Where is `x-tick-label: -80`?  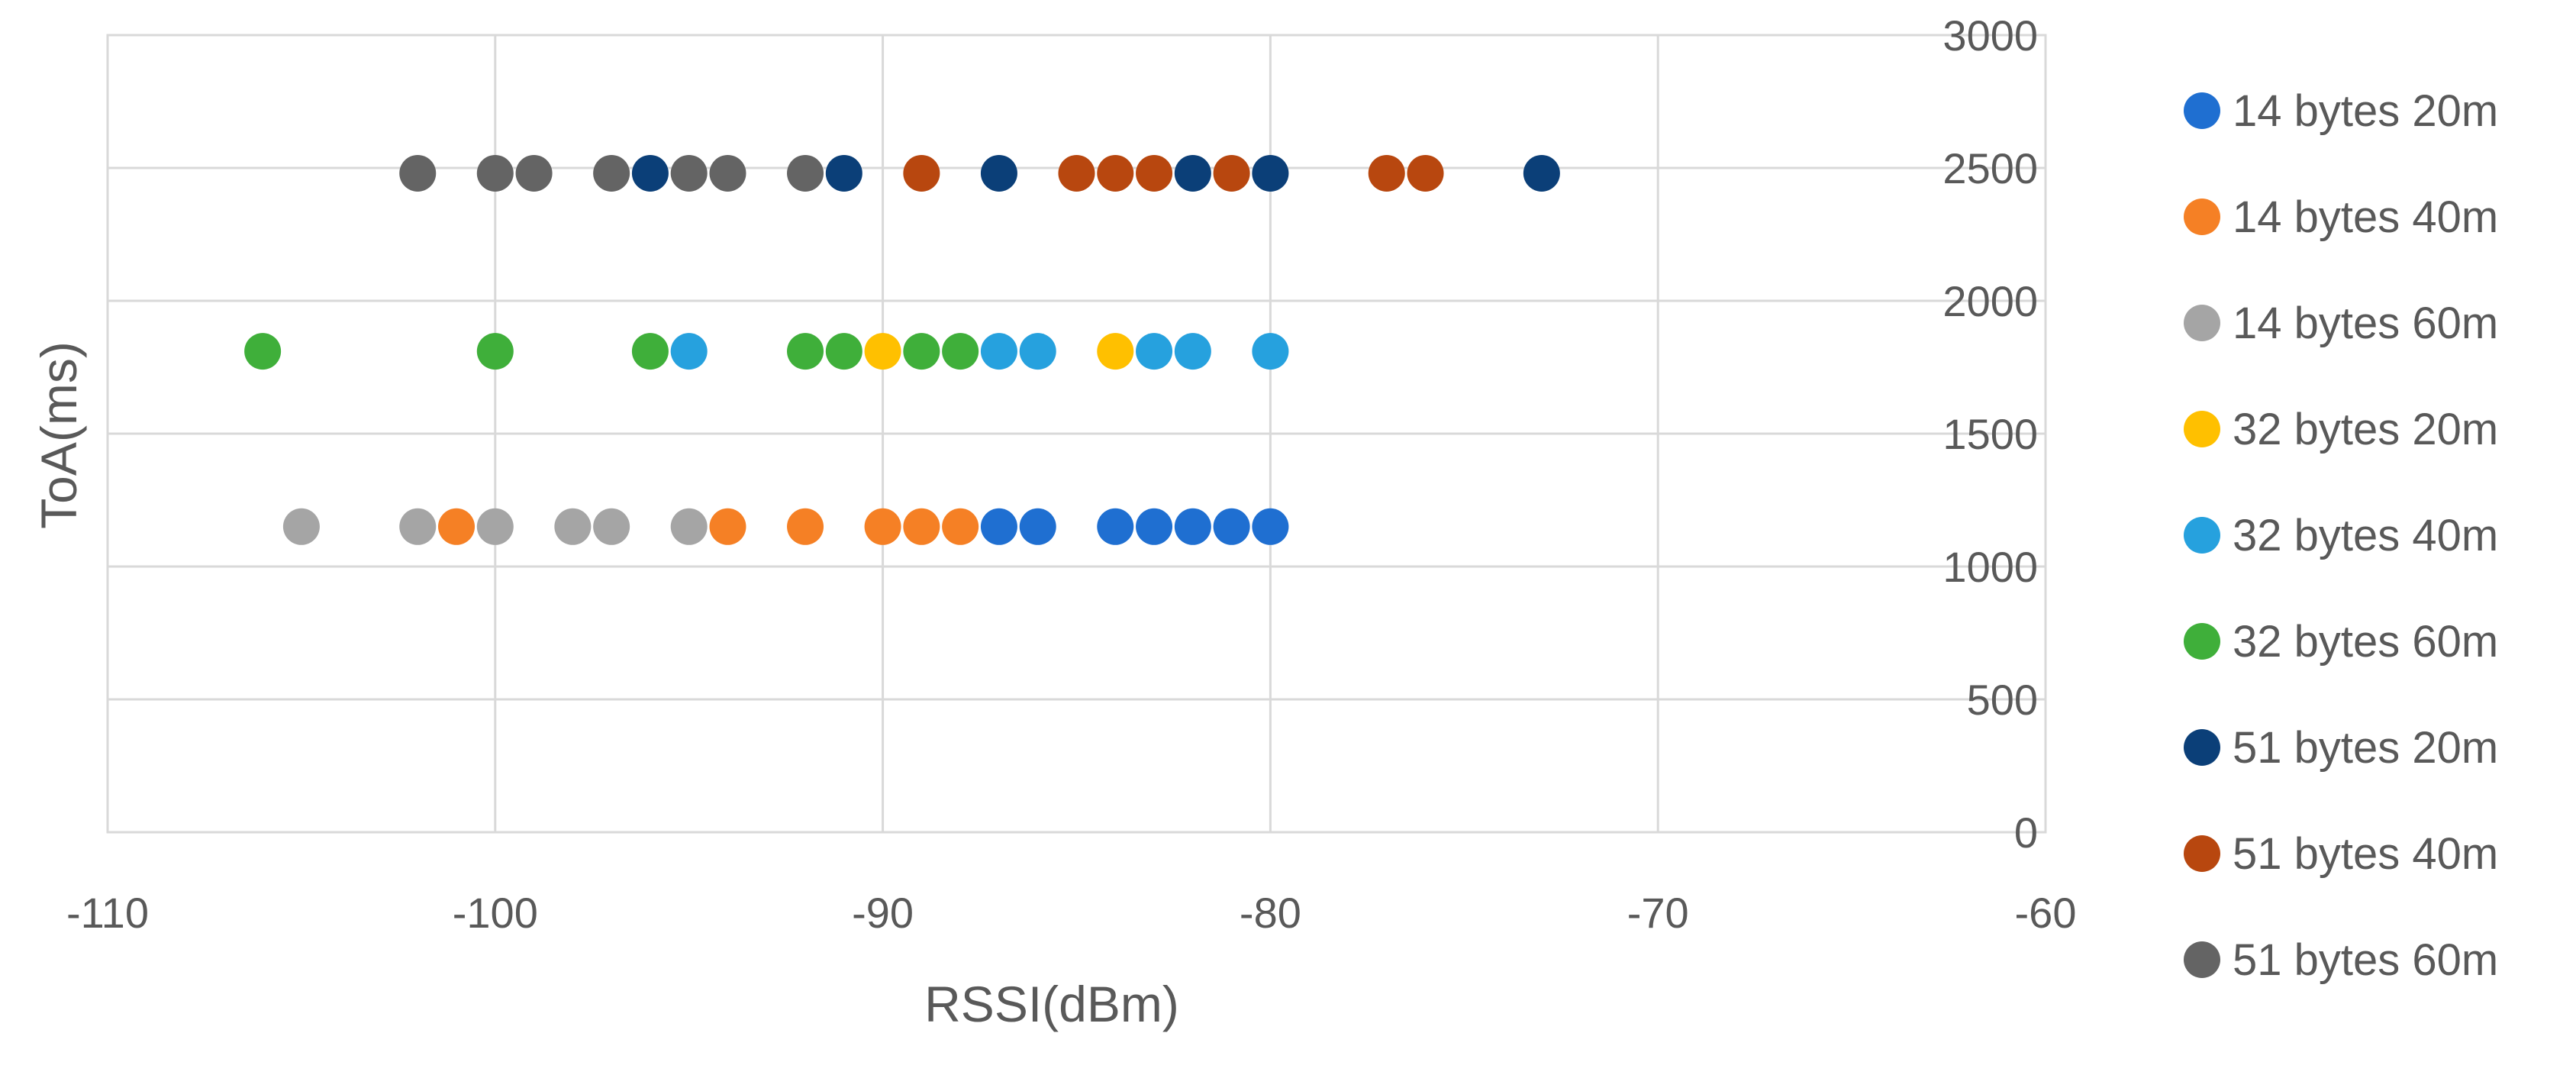 x-tick-label: -80 is located at coordinates (1270, 913).